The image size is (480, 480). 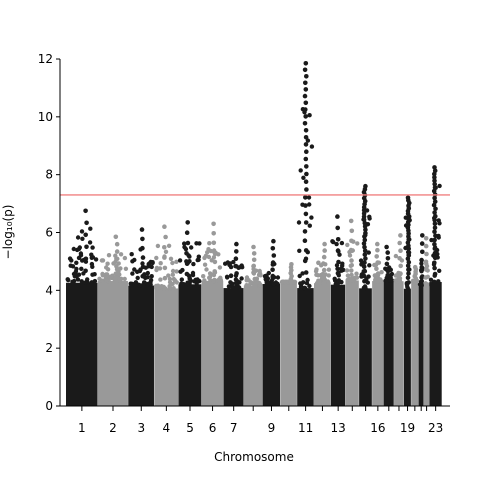 I want to click on chromosome-5-dense-points, so click(x=190, y=345).